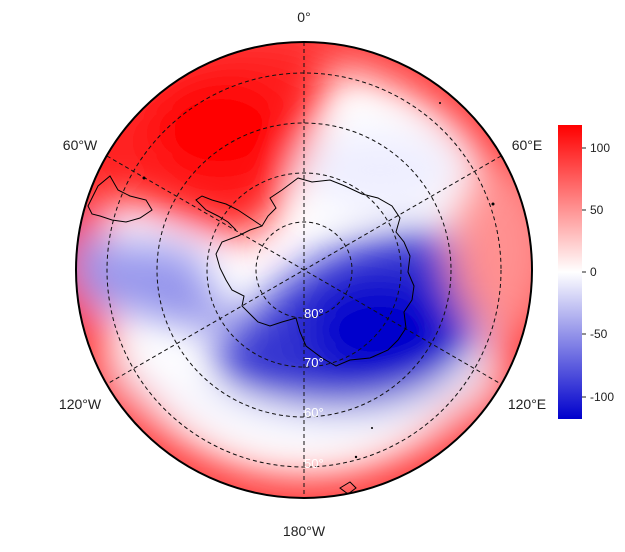 The image size is (625, 552). Describe the element at coordinates (599, 334) in the screenshot. I see `colorbar-tick-label: -50` at that location.